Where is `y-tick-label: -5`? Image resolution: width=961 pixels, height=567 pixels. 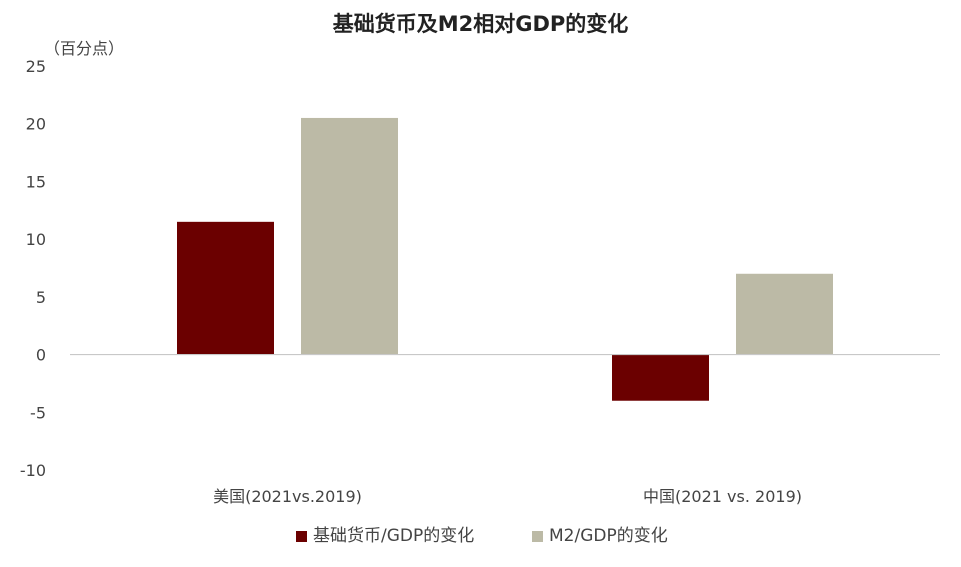 y-tick-label: -5 is located at coordinates (38, 412).